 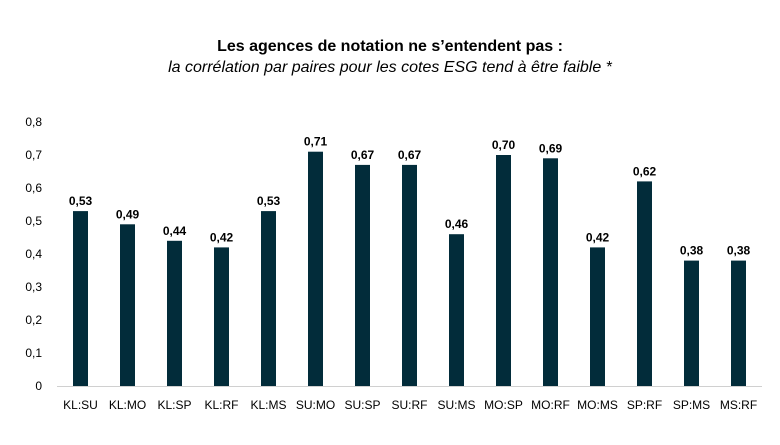 I want to click on bar-sp-ms, so click(x=691, y=323).